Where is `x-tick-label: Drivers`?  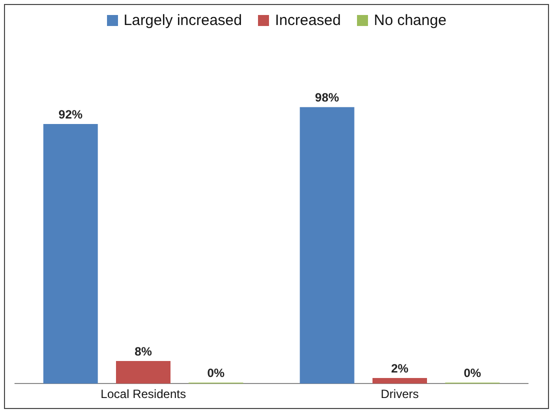
x-tick-label: Drivers is located at coordinates (399, 394).